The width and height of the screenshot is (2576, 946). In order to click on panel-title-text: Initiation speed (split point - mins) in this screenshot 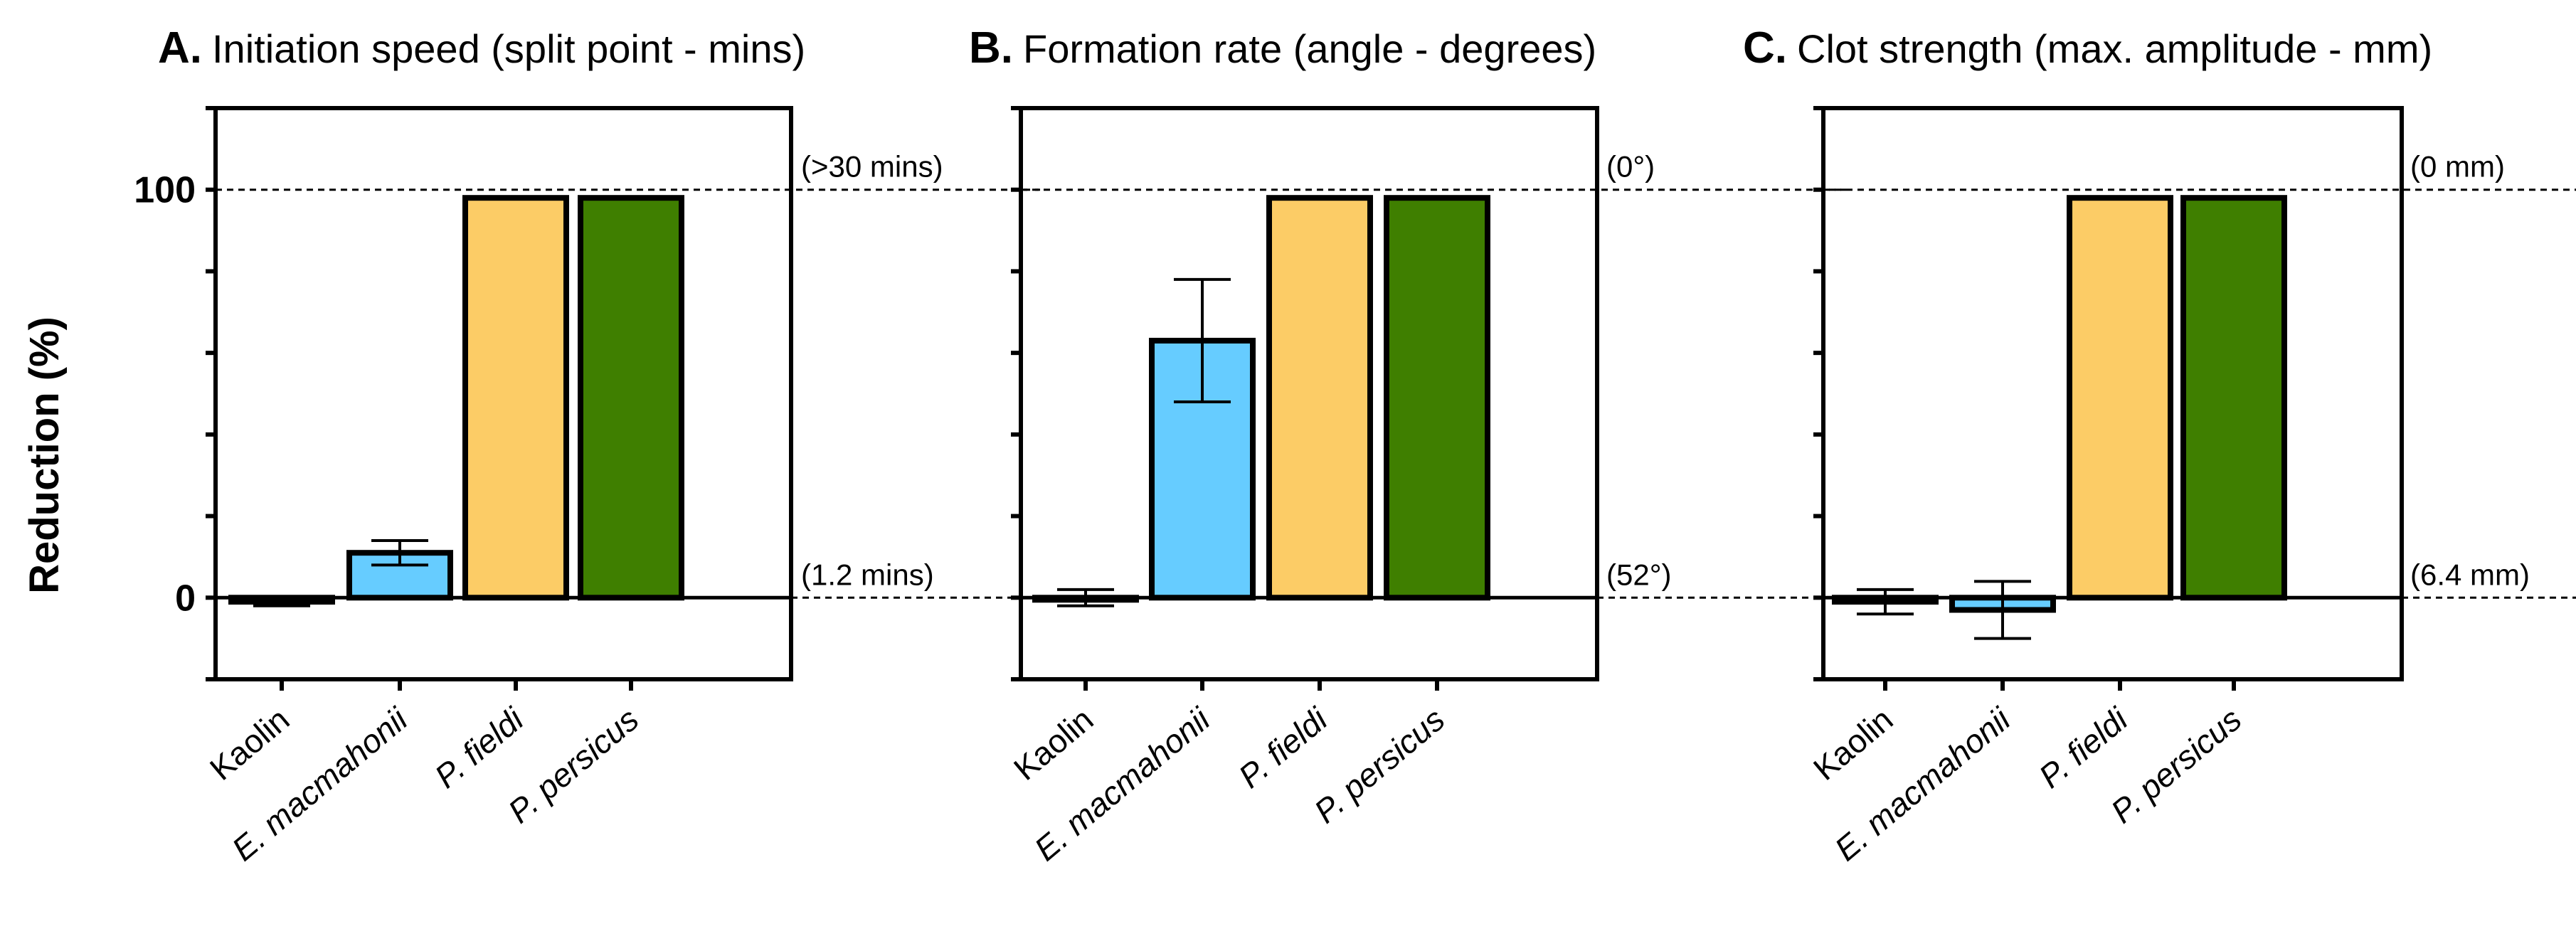, I will do `click(508, 49)`.